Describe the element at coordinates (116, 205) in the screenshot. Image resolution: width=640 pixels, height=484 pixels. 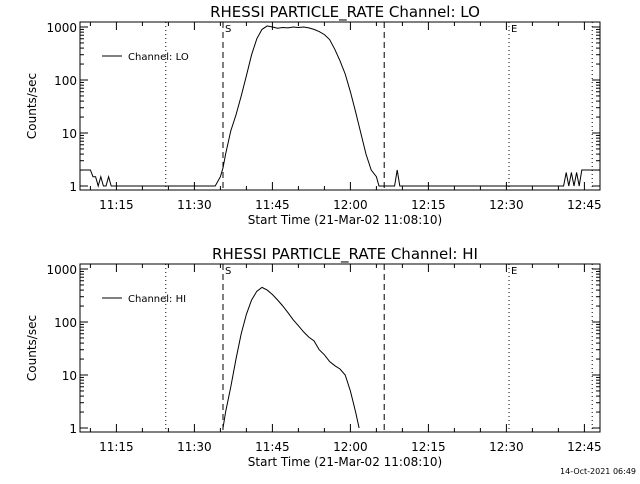
I see `panel1-x-tick-label: 11:15` at that location.